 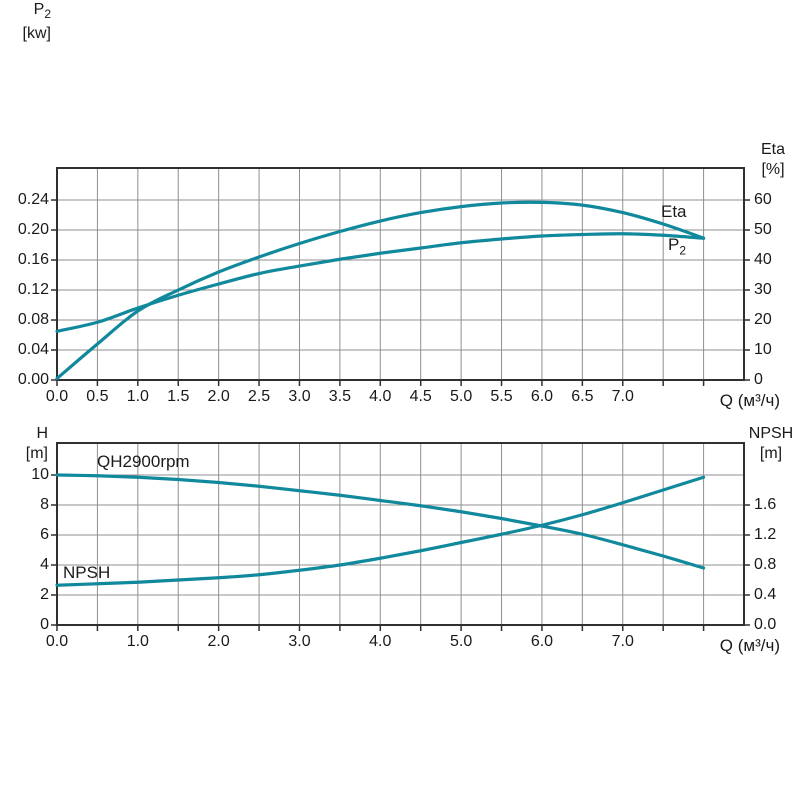 What do you see at coordinates (33, 349) in the screenshot?
I see `y-left-tick-label: 0.04` at bounding box center [33, 349].